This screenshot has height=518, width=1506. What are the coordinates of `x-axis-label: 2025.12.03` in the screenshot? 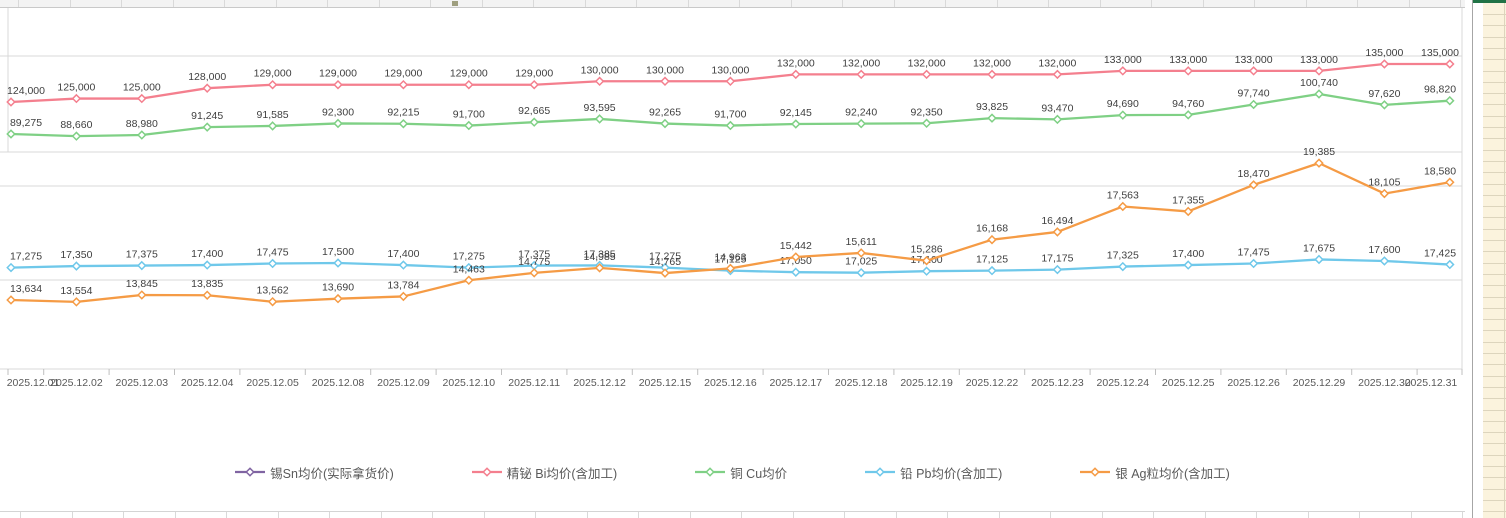 It's located at (142, 383).